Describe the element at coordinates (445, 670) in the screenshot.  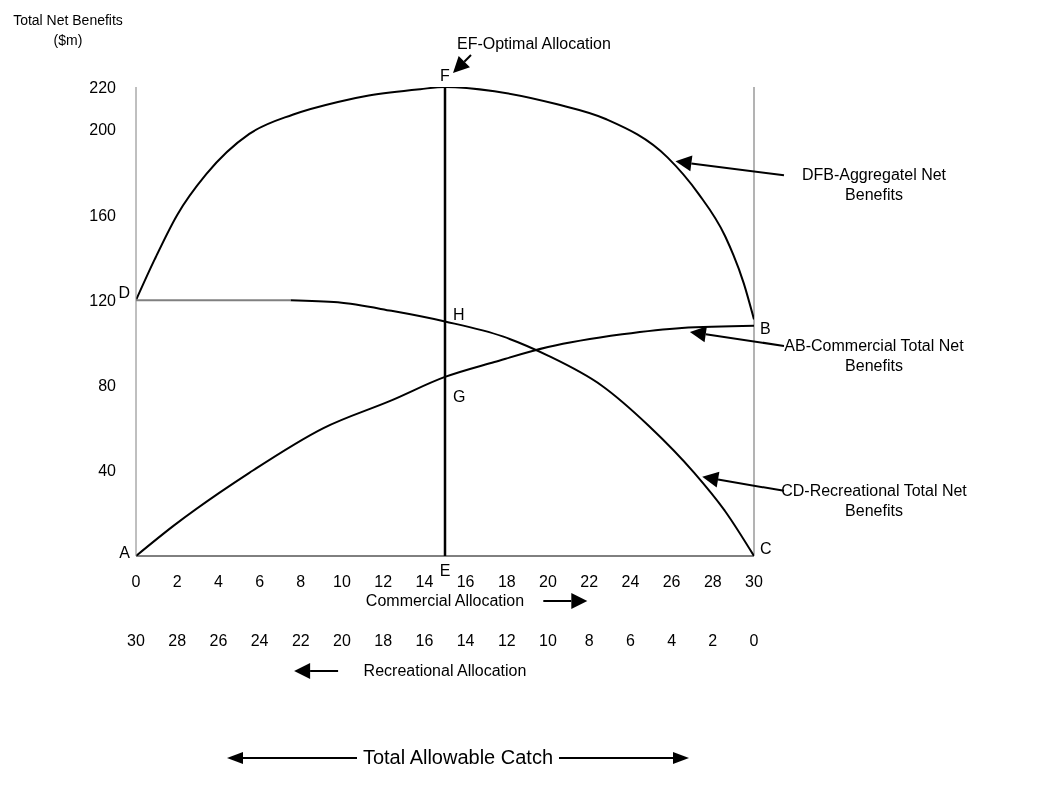
I see `x2-axis-title: Recreational Allocation` at that location.